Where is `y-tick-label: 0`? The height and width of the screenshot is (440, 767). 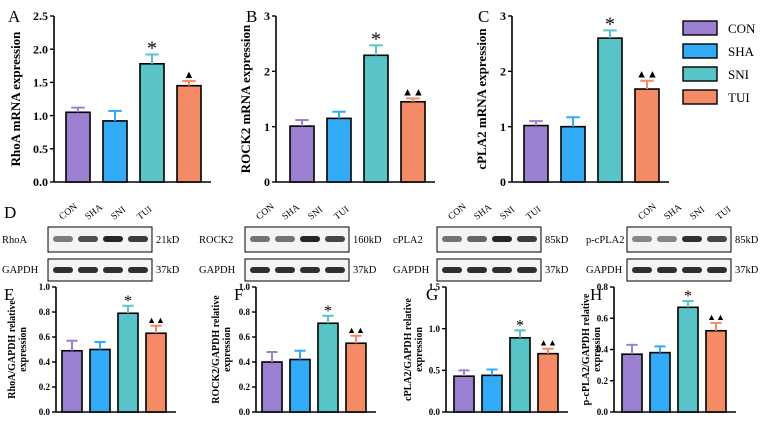 y-tick-label: 0 is located at coordinates (503, 182).